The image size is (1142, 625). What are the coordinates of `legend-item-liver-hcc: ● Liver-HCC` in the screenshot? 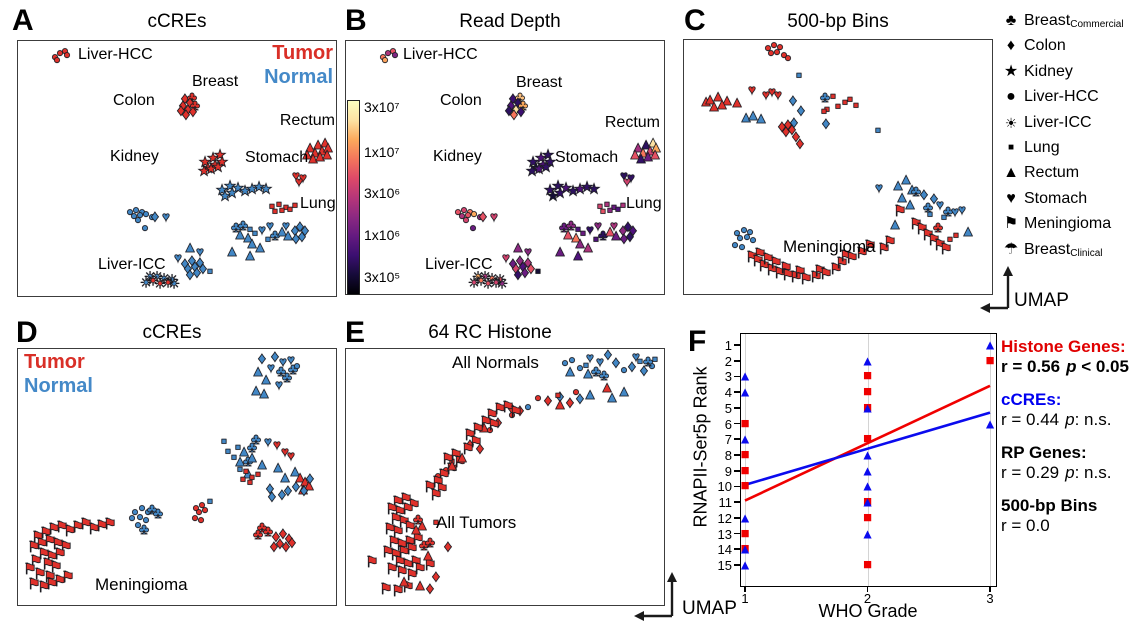 It's located at (1050, 97).